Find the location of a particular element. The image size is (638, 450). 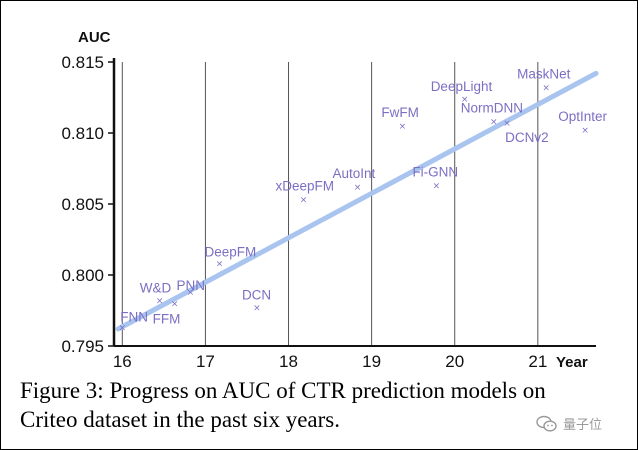

point-optinter: × OptInter is located at coordinates (582, 122).